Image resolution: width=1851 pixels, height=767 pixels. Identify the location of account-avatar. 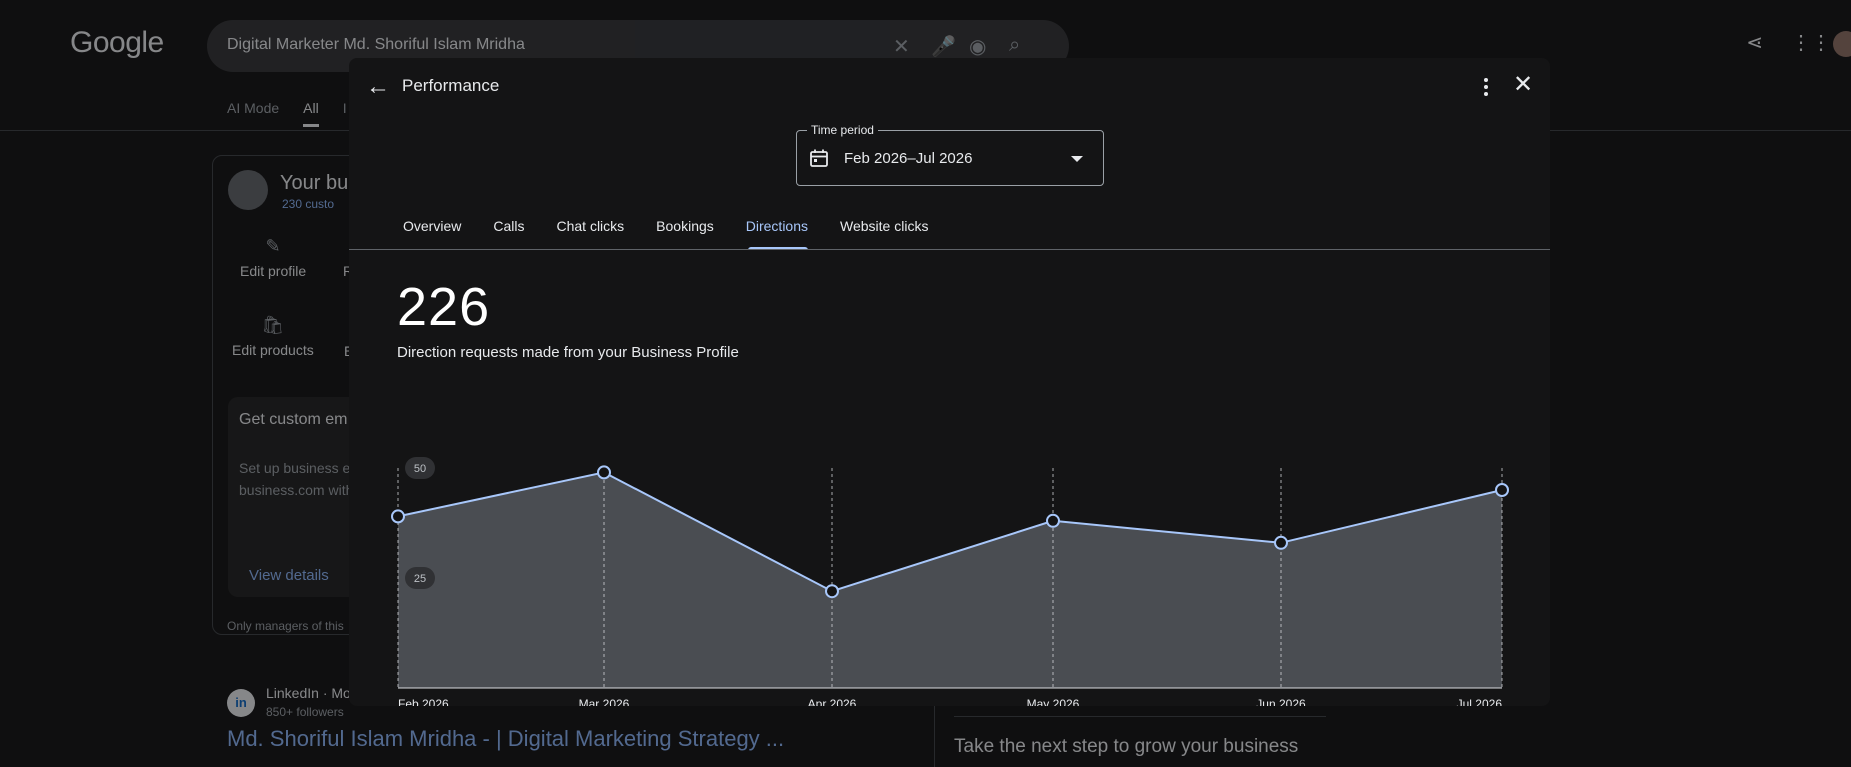
(1842, 44).